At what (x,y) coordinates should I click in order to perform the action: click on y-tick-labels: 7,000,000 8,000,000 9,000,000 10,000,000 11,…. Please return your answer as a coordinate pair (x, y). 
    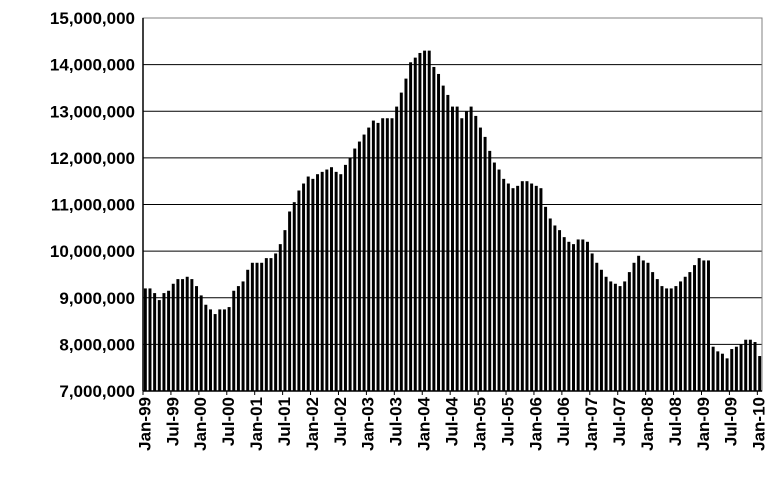
    Looking at the image, I should click on (92, 205).